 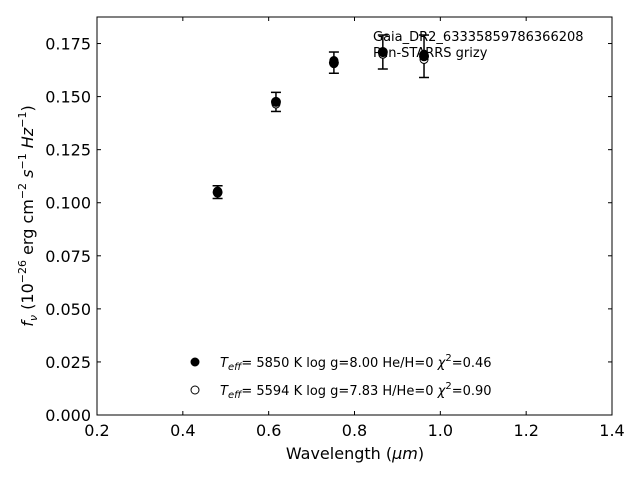 I want to click on x-tick-label: 0.8, so click(x=354, y=430).